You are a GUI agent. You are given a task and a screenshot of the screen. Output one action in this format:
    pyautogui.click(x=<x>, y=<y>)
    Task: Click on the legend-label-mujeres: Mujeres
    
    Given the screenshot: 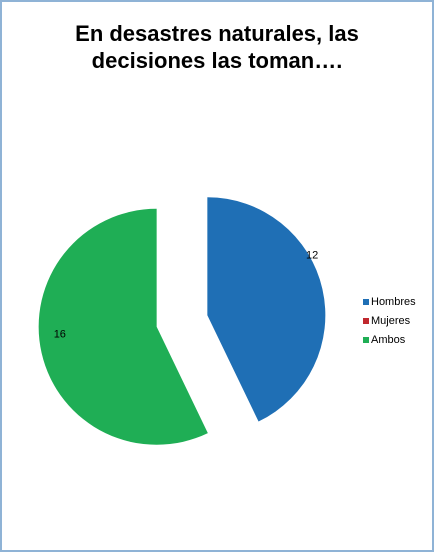 What is the action you would take?
    pyautogui.click(x=391, y=320)
    